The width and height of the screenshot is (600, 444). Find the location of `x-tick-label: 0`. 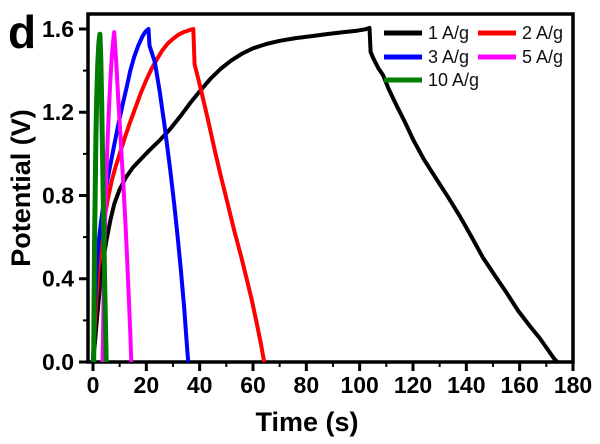

x-tick-label: 0 is located at coordinates (93, 385).